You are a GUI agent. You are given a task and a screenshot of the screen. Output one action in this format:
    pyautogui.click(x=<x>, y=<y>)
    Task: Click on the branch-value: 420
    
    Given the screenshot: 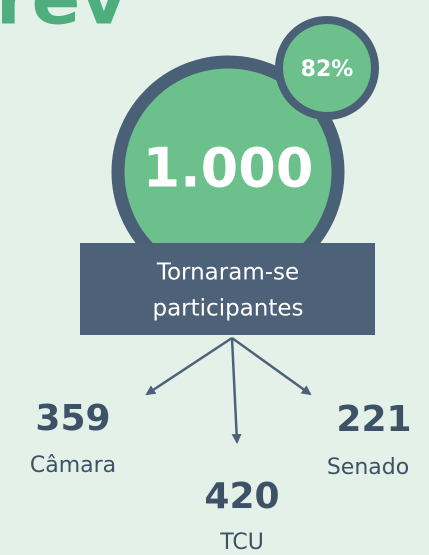 What is the action you would take?
    pyautogui.click(x=241, y=496)
    